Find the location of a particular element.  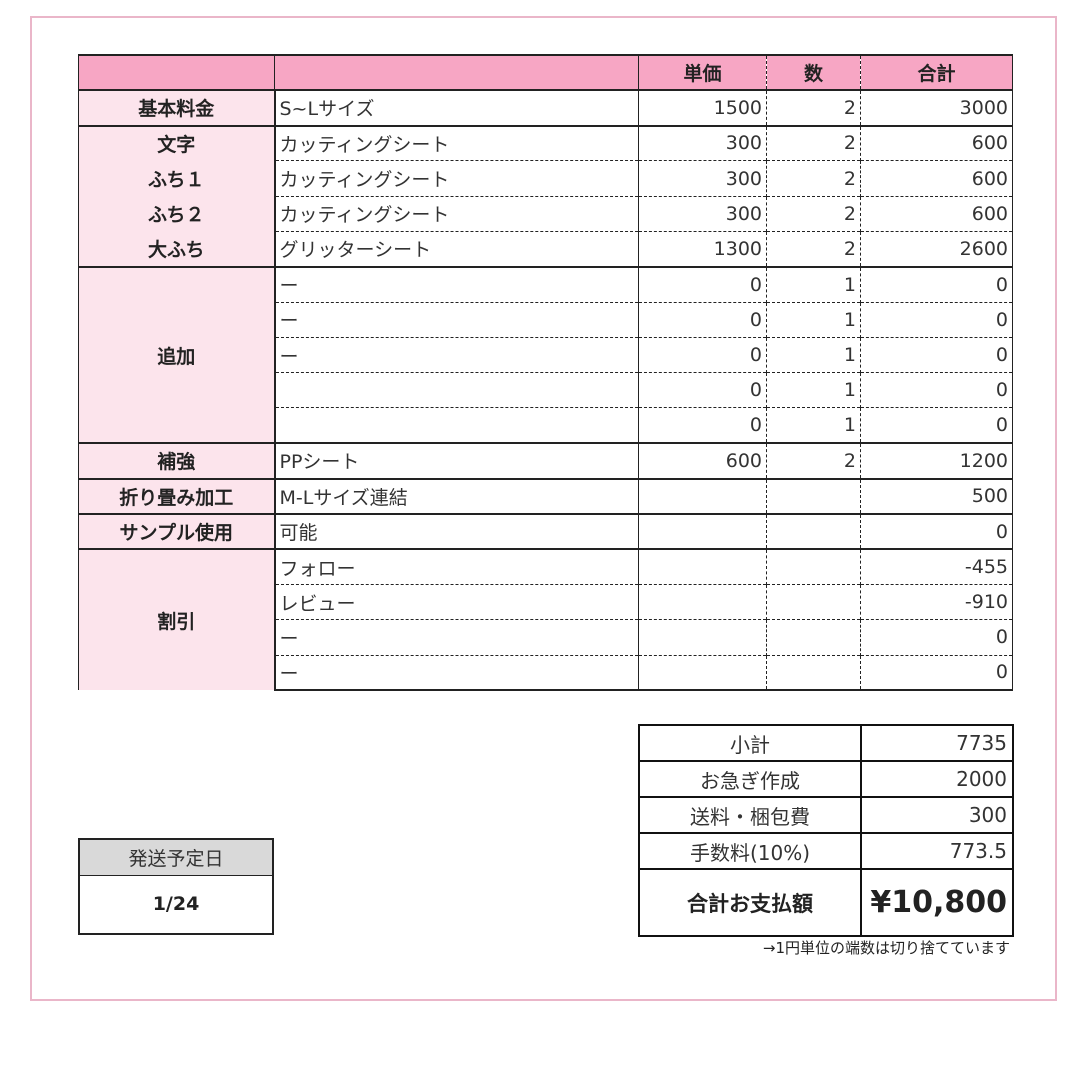

table-row: 補強 PPシート 600 2 1200 is located at coordinates (545, 460).